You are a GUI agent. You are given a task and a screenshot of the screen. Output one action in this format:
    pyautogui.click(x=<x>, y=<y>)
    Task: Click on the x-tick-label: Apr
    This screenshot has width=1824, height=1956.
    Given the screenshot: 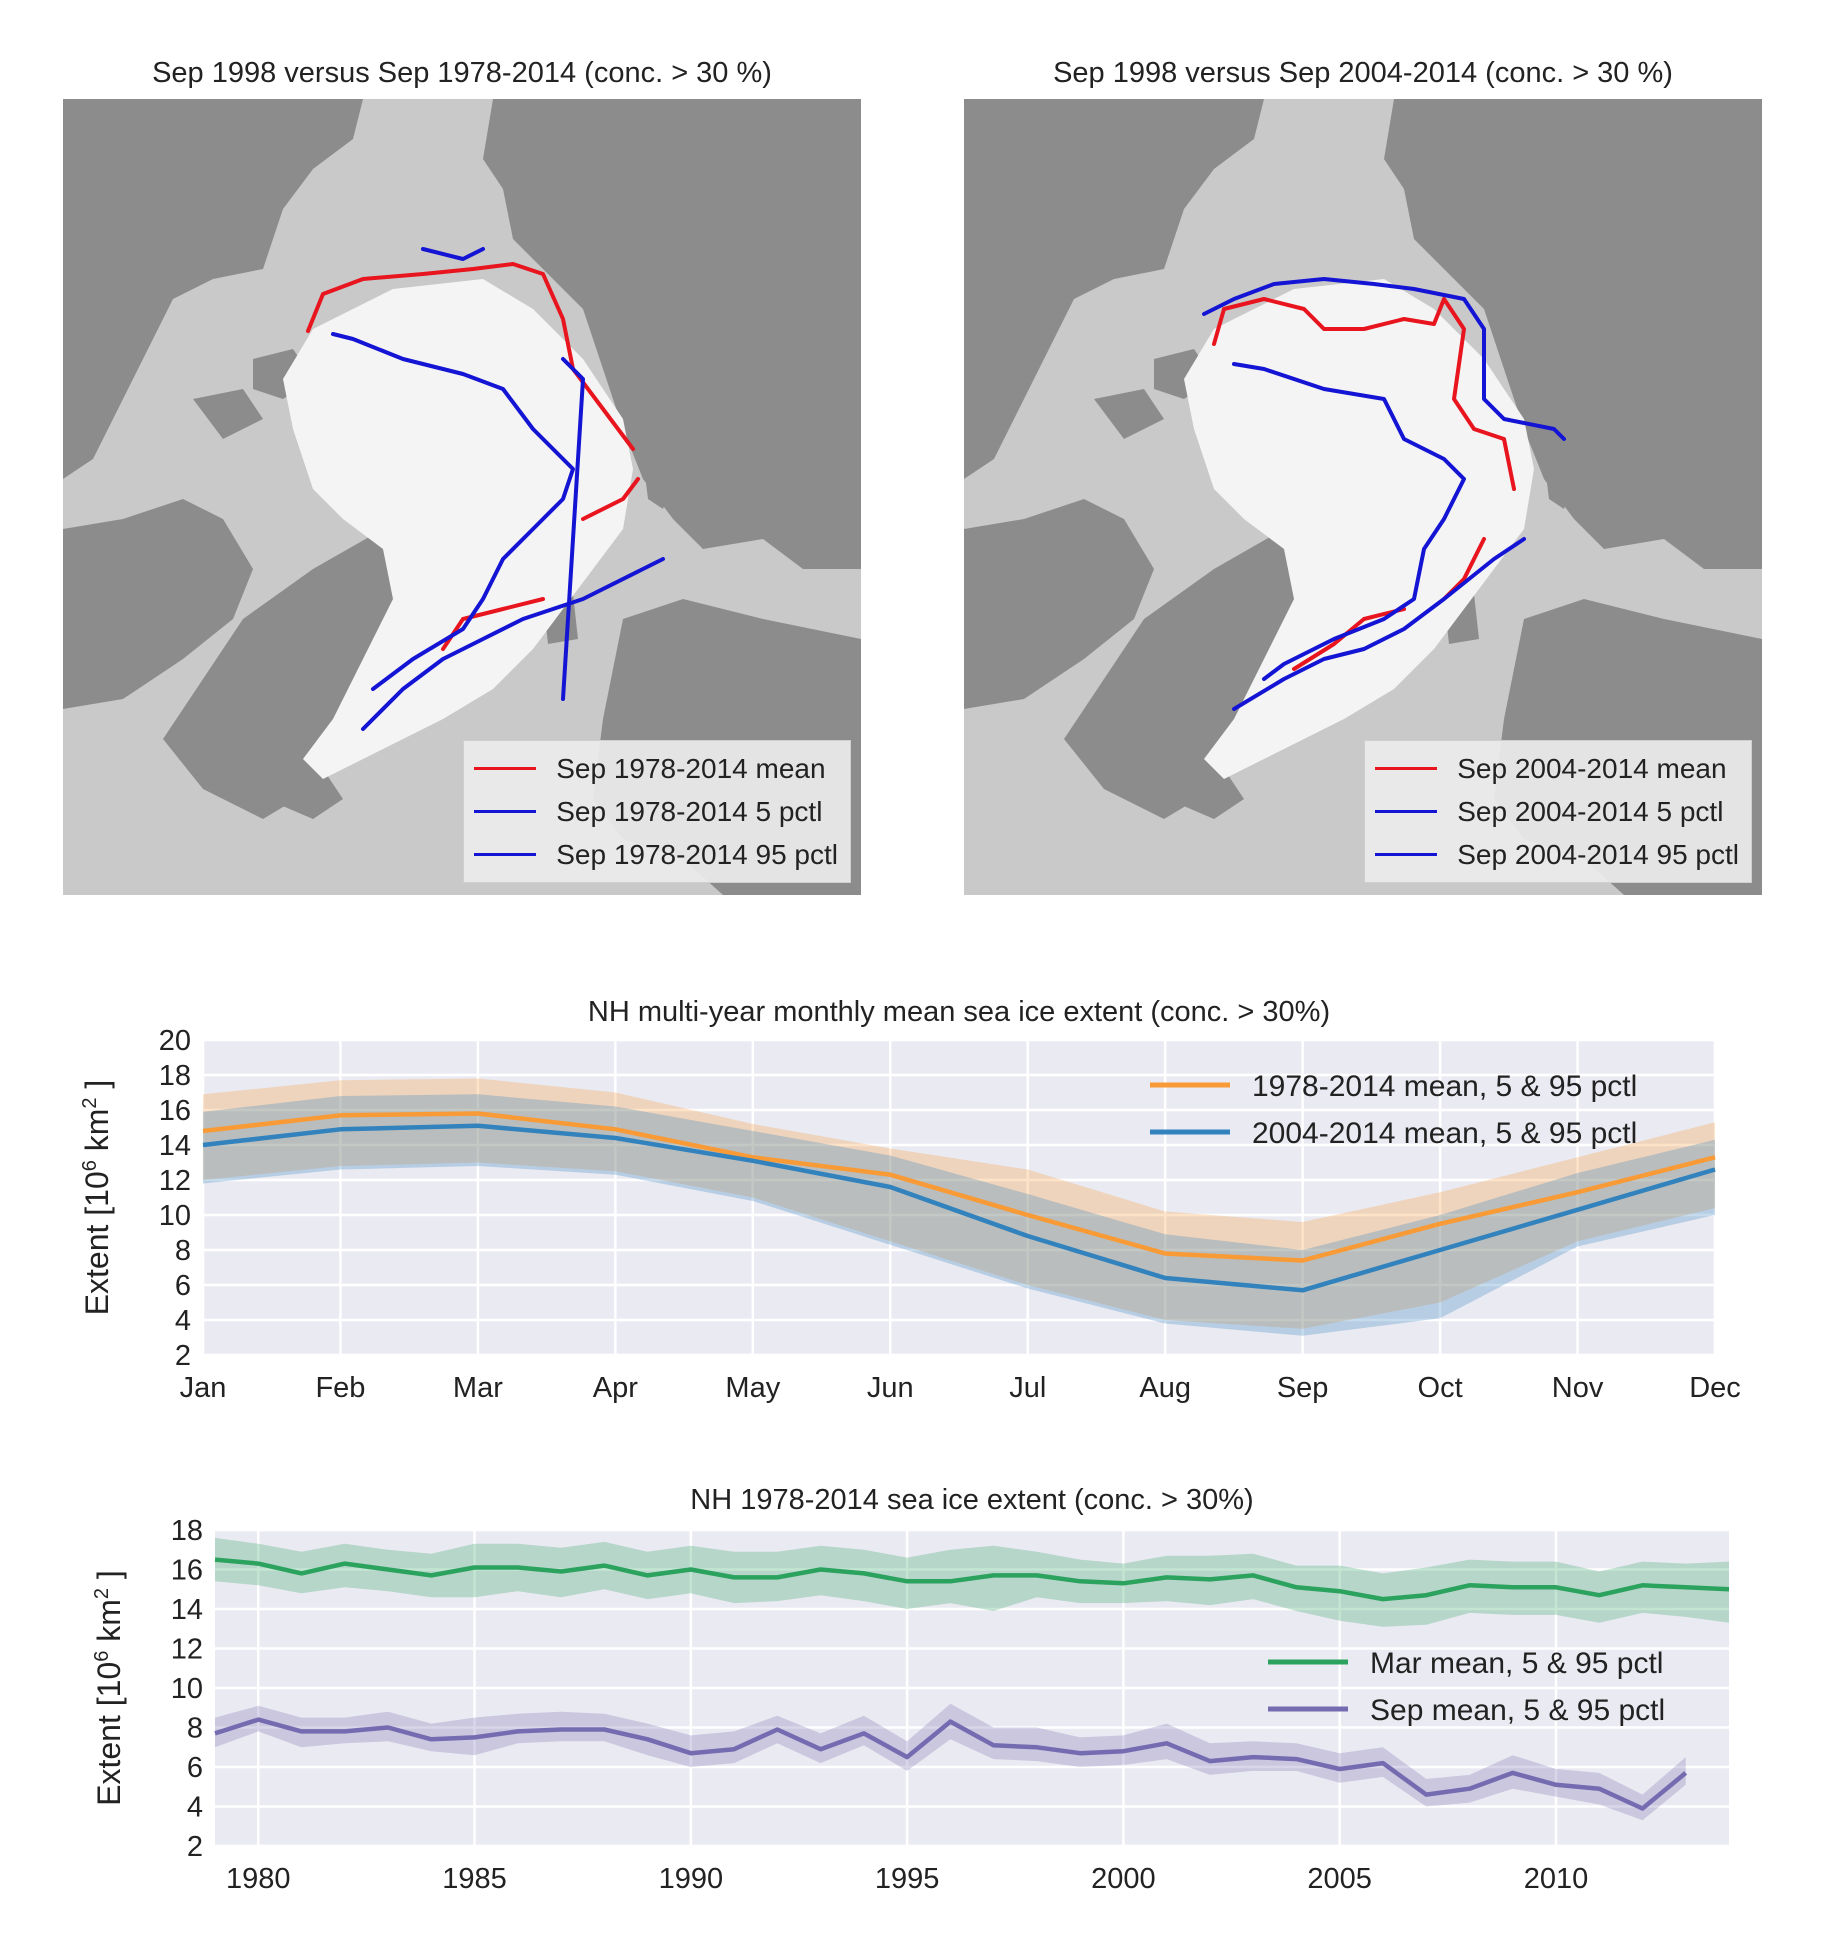 What is the action you would take?
    pyautogui.click(x=615, y=1388)
    